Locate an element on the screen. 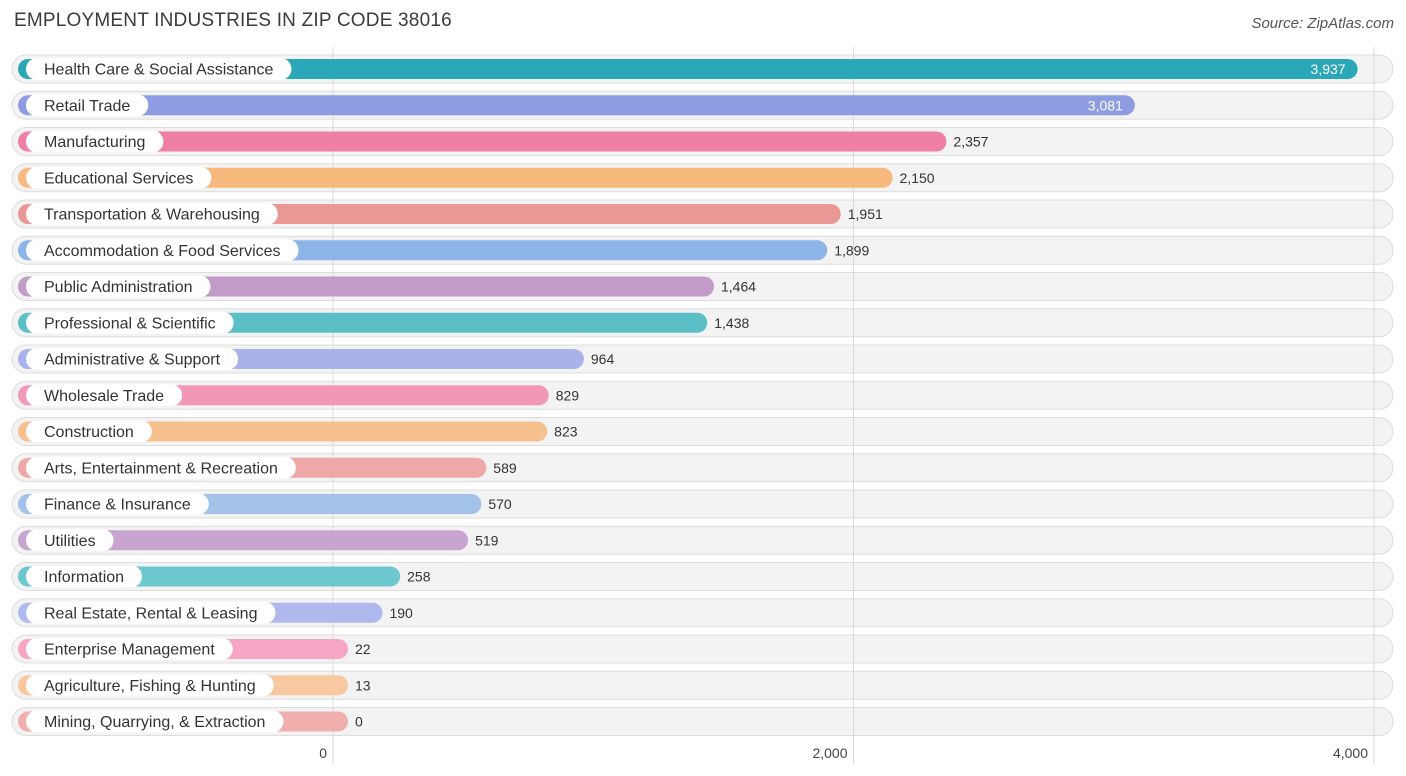 The width and height of the screenshot is (1406, 776). category-label: Enterprise Management is located at coordinates (129, 650).